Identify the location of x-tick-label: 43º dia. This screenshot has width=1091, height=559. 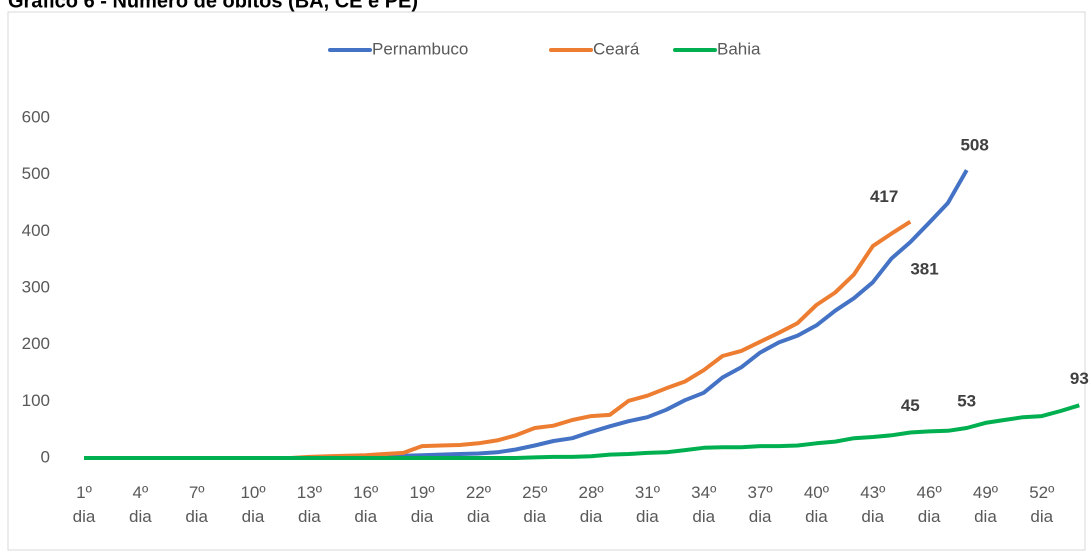
(872, 504).